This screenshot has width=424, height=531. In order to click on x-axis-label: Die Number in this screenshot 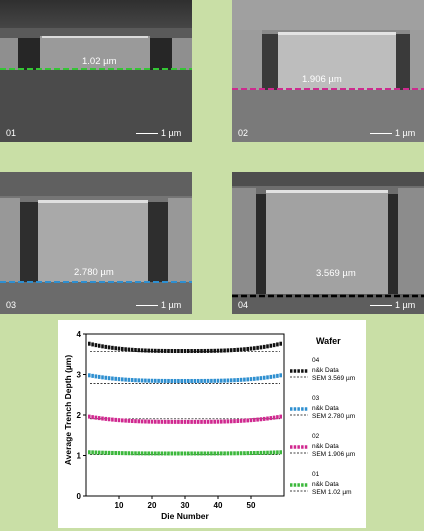, I will do `click(185, 516)`.